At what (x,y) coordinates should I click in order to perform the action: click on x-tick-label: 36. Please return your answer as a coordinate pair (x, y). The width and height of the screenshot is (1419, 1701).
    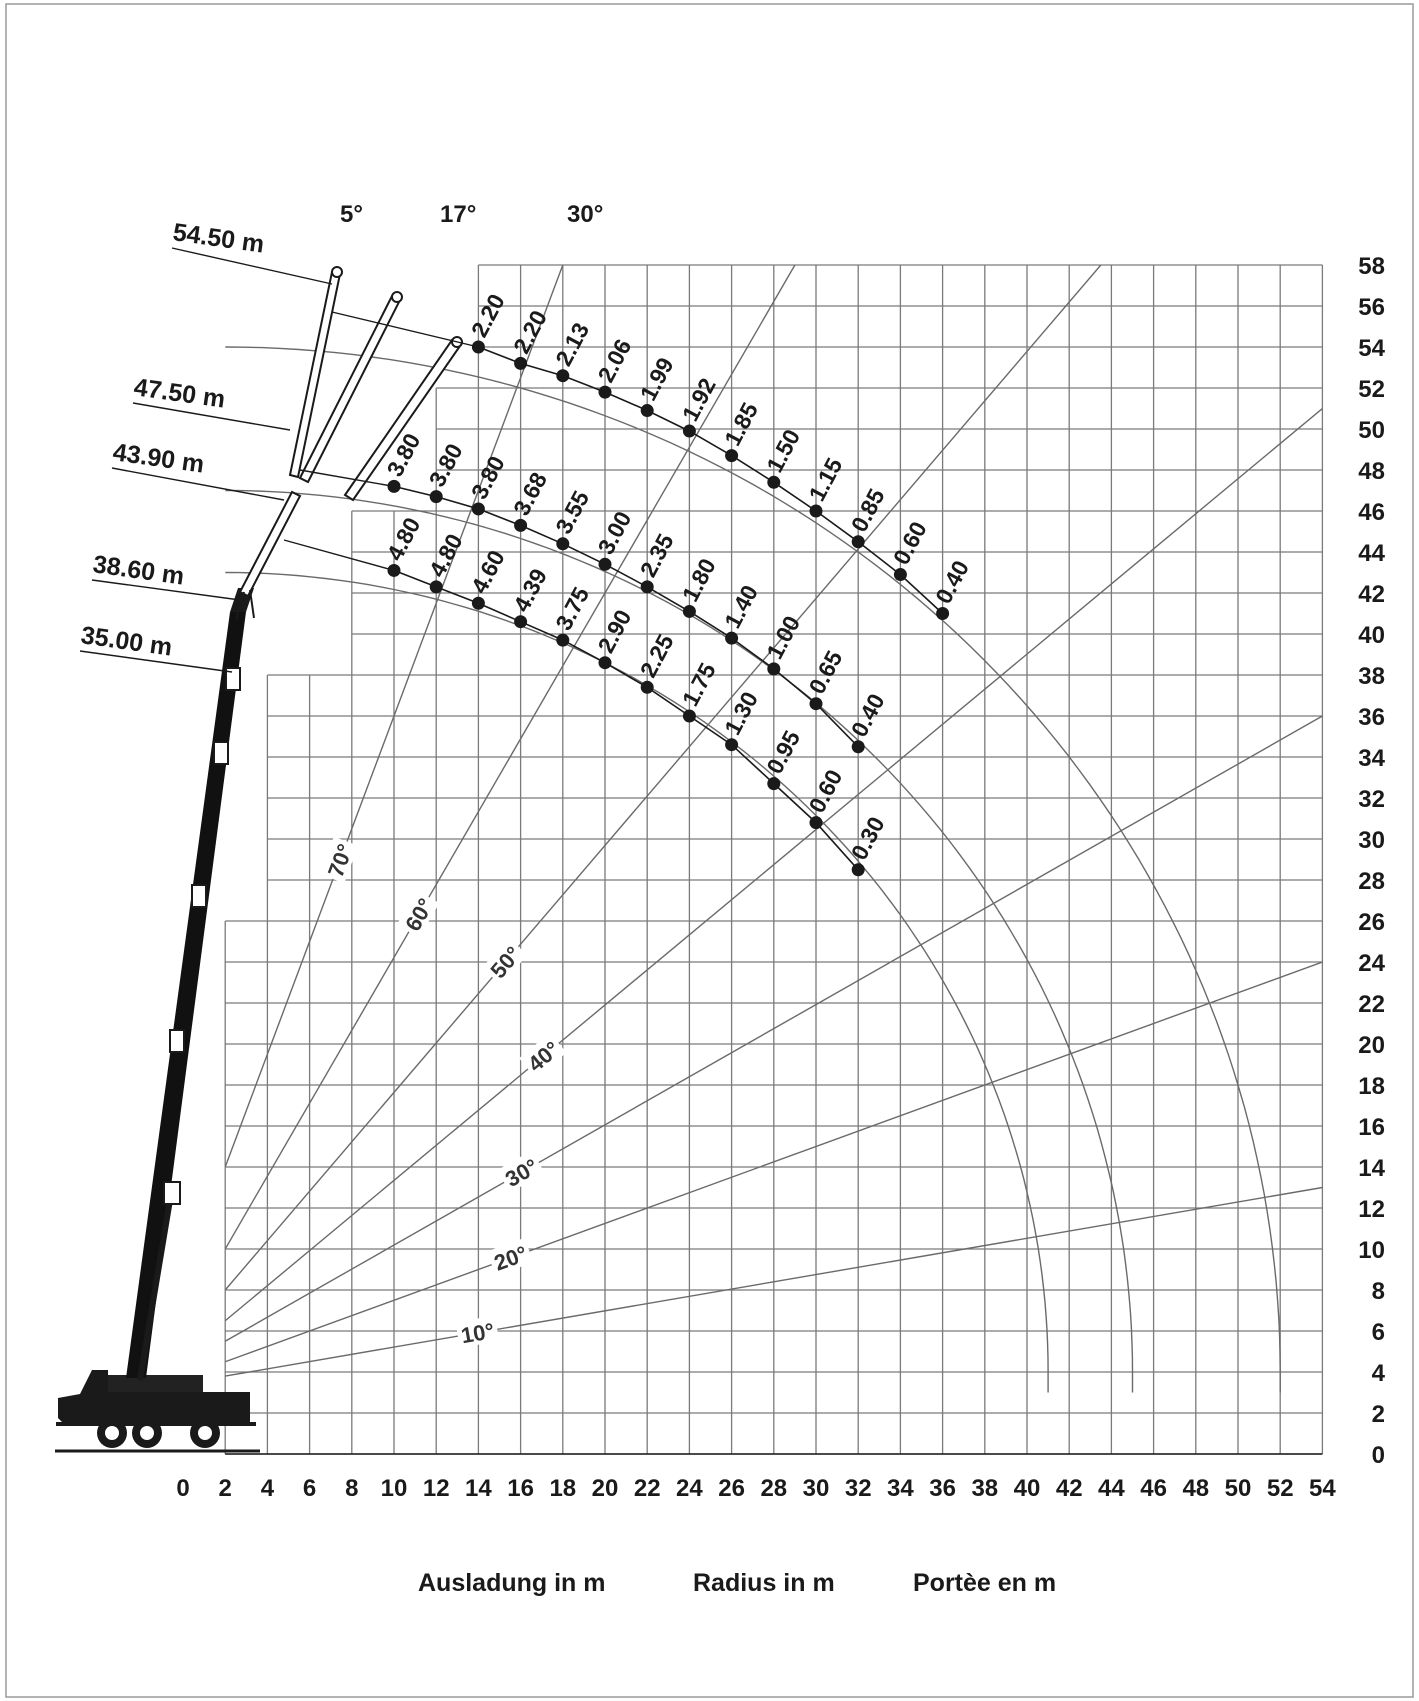
    Looking at the image, I should click on (942, 1488).